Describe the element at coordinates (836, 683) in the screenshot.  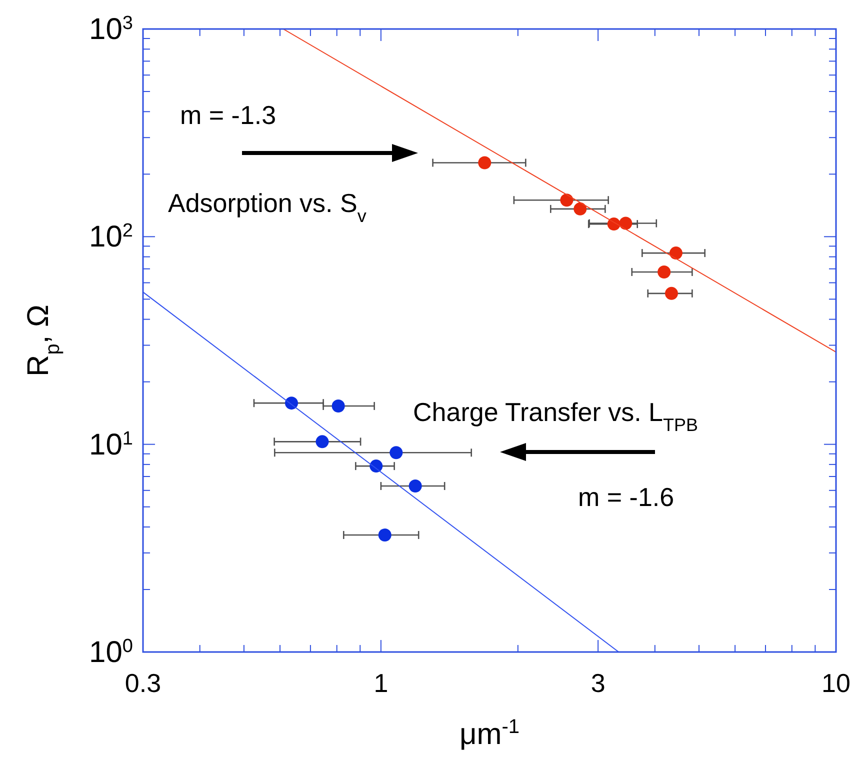
I see `x-tick-label: 10` at that location.